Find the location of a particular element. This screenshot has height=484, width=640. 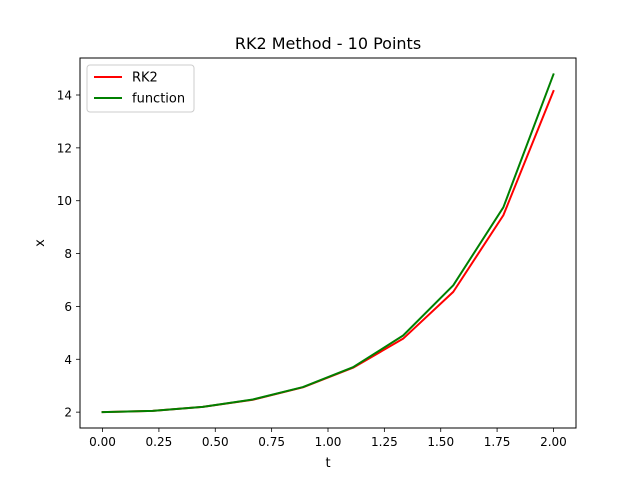

y-axis-label: x is located at coordinates (40, 243).